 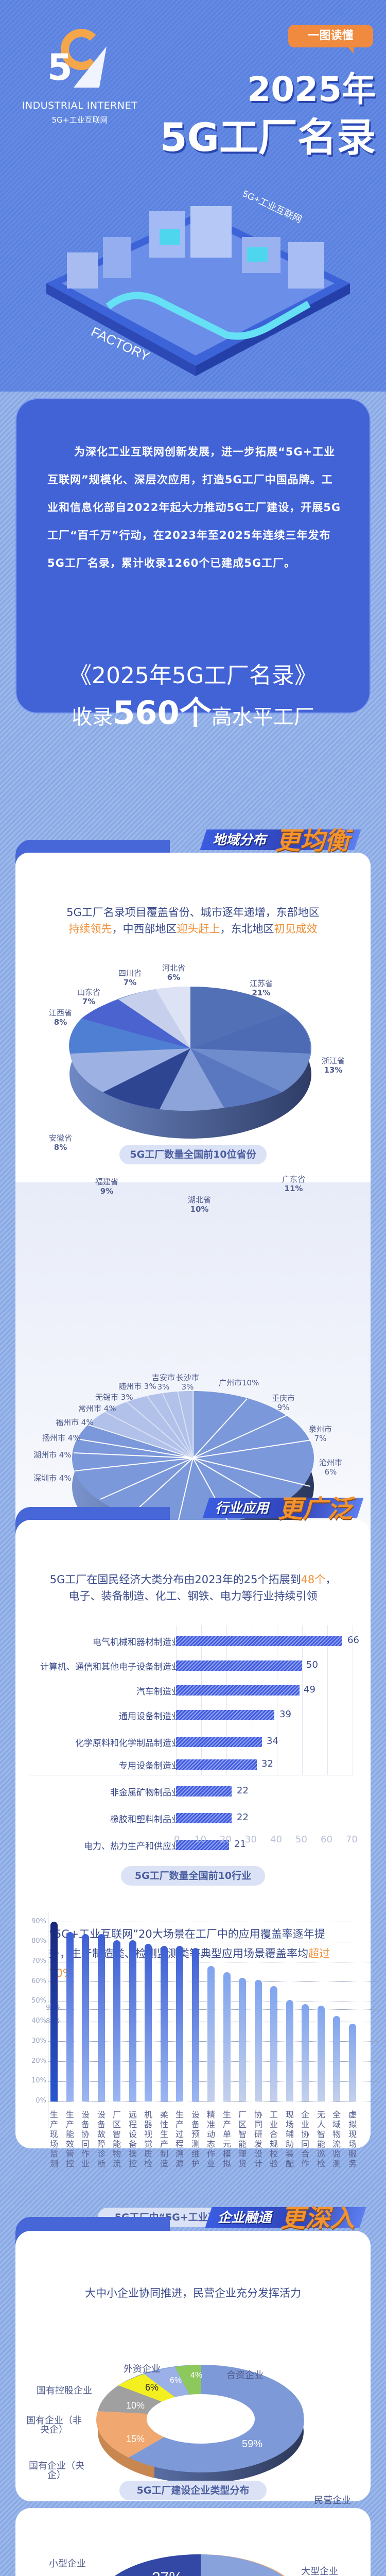 I want to click on donut-label: 合资企业, so click(x=245, y=2375).